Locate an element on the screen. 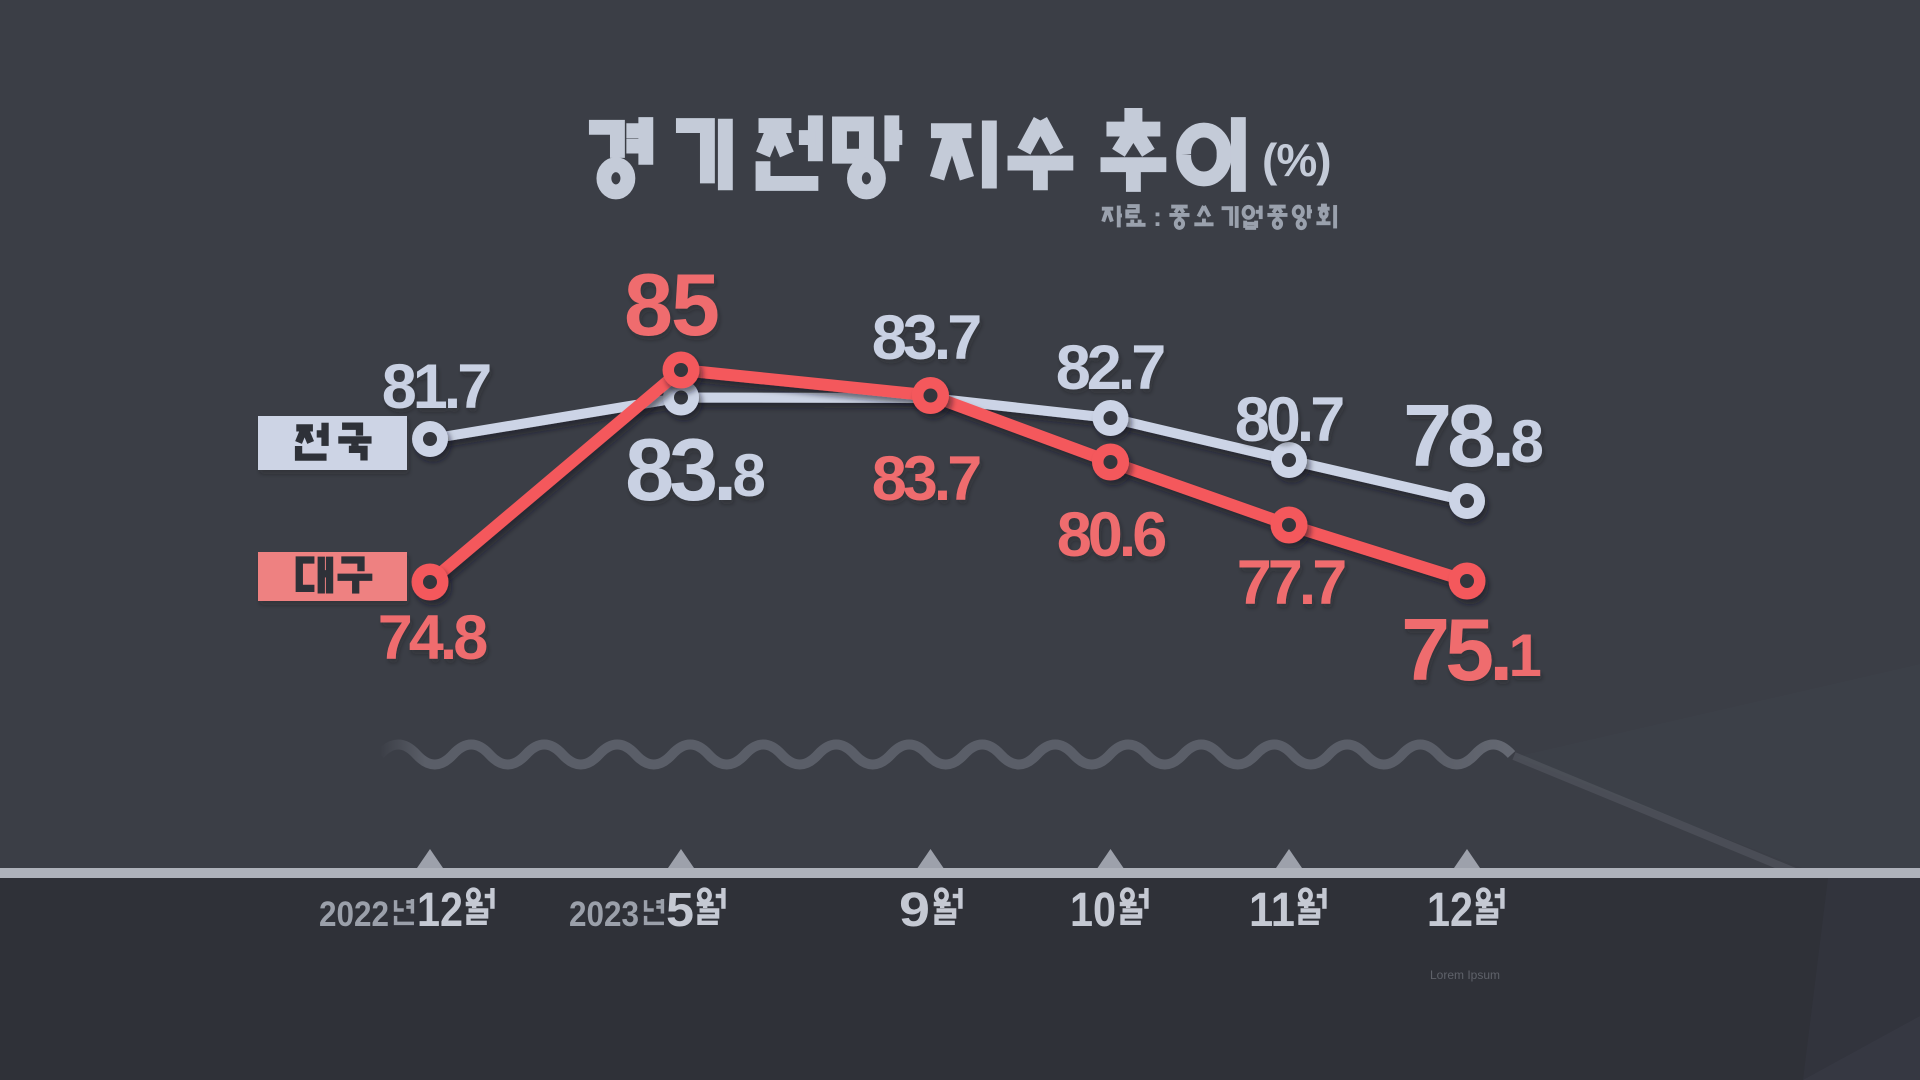 This screenshot has height=1080, width=1920. svg-text: 80.7 is located at coordinates (1289, 420).